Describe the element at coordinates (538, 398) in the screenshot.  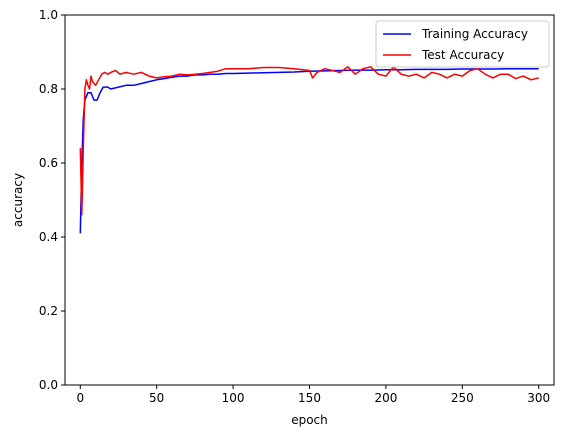
I see `x-tick-label: 300` at that location.